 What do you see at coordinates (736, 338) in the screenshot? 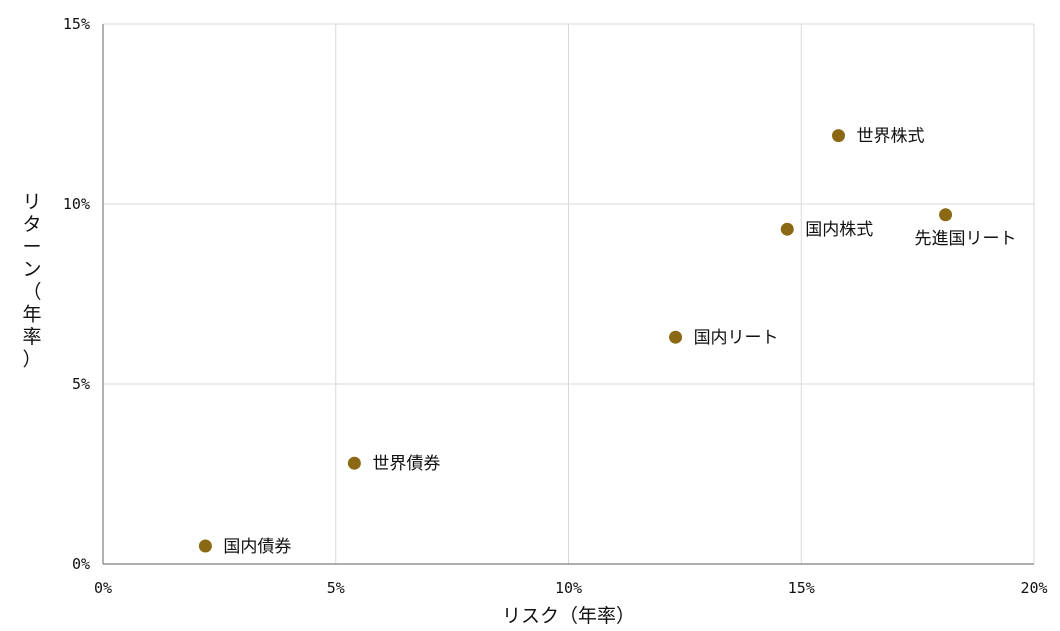
I see `data-label: 国内リート` at bounding box center [736, 338].